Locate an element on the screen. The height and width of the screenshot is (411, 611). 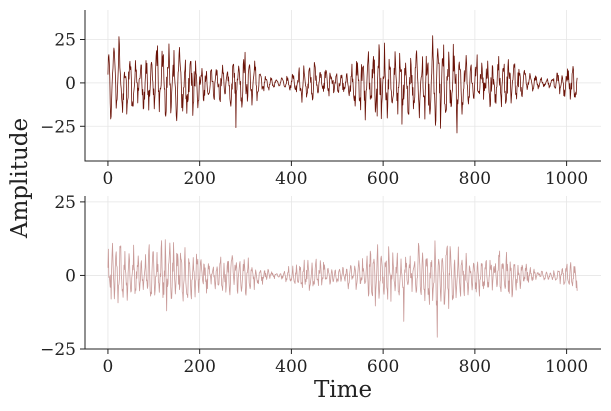
top-y-axis: −25 0 25 is located at coordinates (62, 84).